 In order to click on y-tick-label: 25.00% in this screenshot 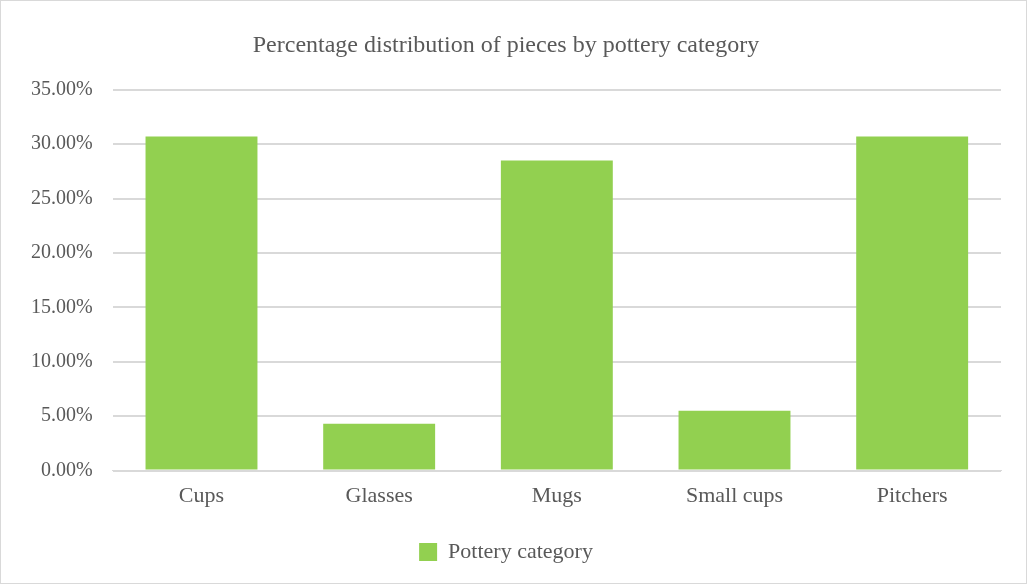, I will do `click(61, 196)`.